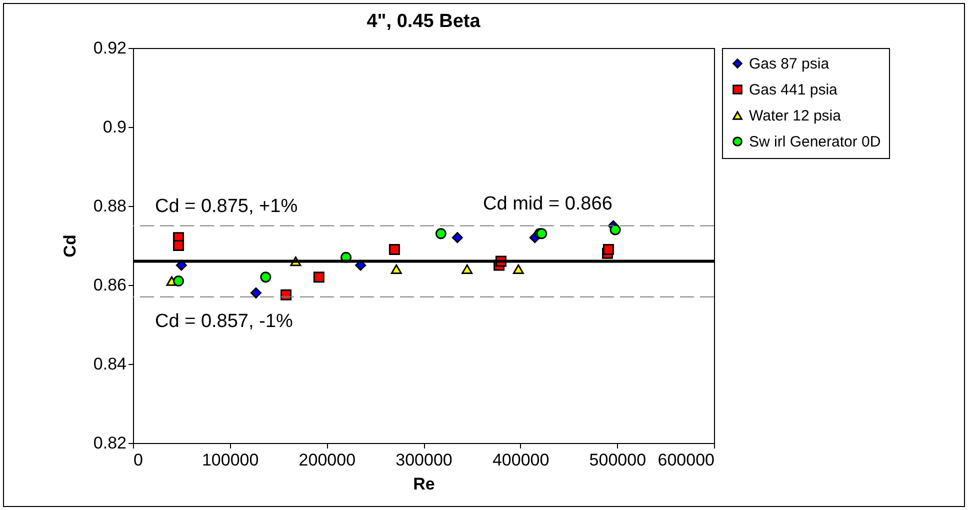 Image resolution: width=968 pixels, height=510 pixels. I want to click on x-tick-label: 600000, so click(686, 460).